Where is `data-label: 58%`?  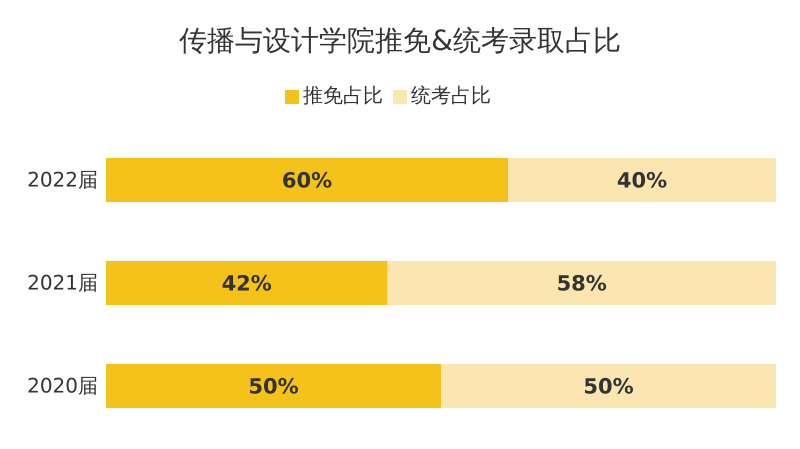
data-label: 58% is located at coordinates (581, 283).